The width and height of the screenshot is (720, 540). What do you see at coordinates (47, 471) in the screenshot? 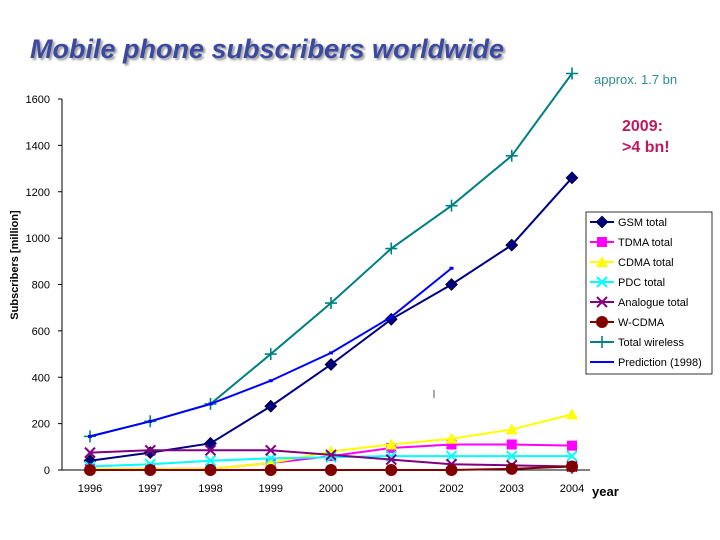
I see `y-tick-label: 0` at bounding box center [47, 471].